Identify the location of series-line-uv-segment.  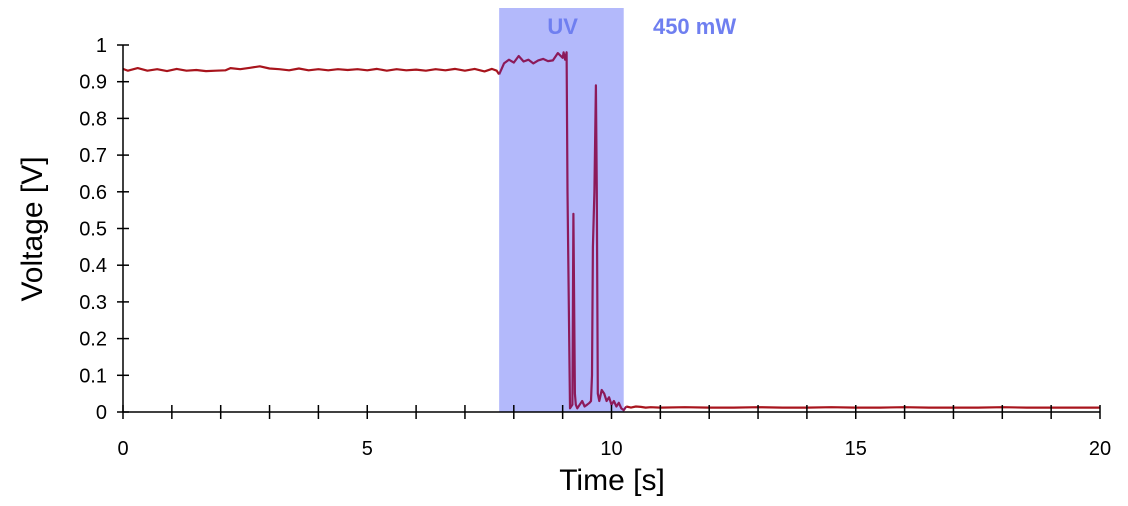
(563, 231).